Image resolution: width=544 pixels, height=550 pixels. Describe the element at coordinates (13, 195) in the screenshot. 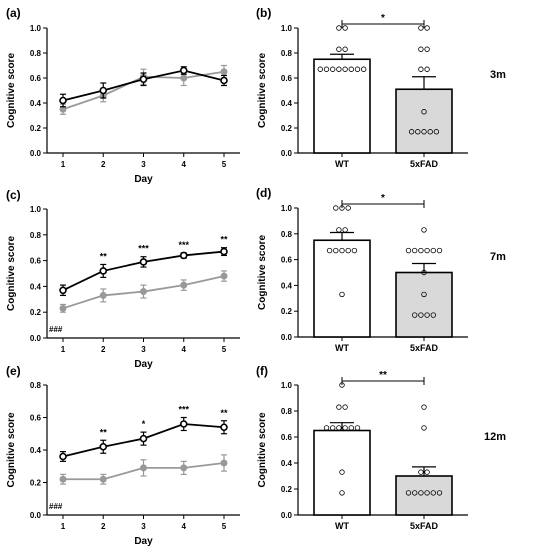

I see `panel-label: (c)` at that location.